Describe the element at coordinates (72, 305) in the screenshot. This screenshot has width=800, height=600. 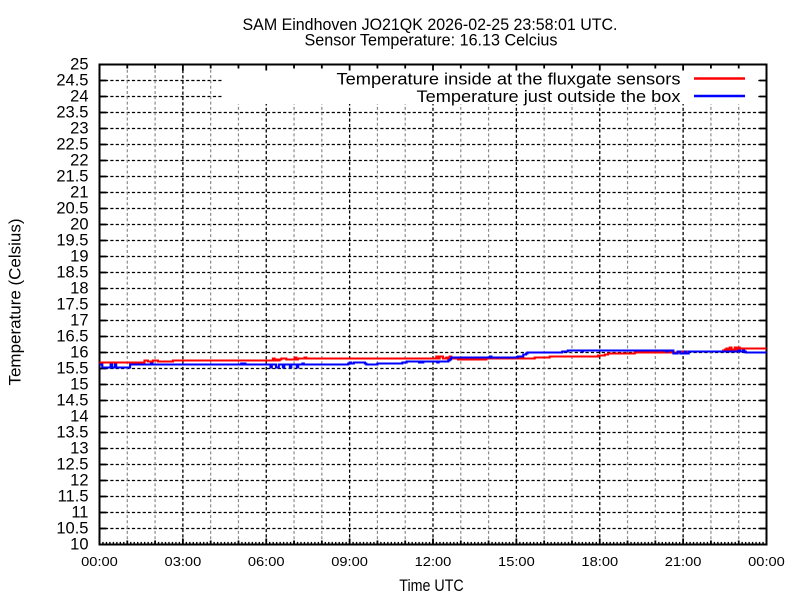
I see `svg-text: 17.5` at that location.